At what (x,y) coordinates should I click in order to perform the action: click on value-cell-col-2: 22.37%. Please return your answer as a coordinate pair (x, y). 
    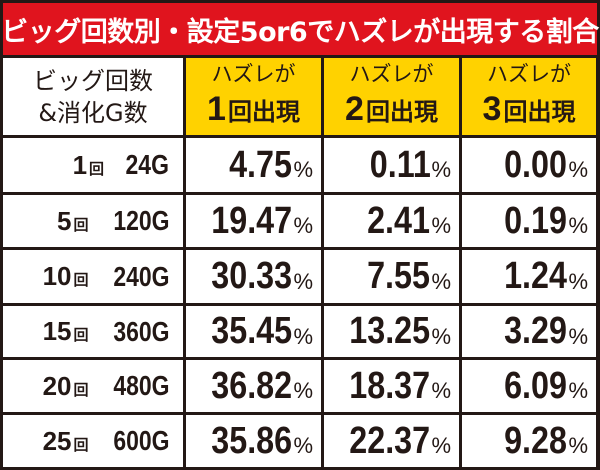
    Looking at the image, I should click on (391, 441).